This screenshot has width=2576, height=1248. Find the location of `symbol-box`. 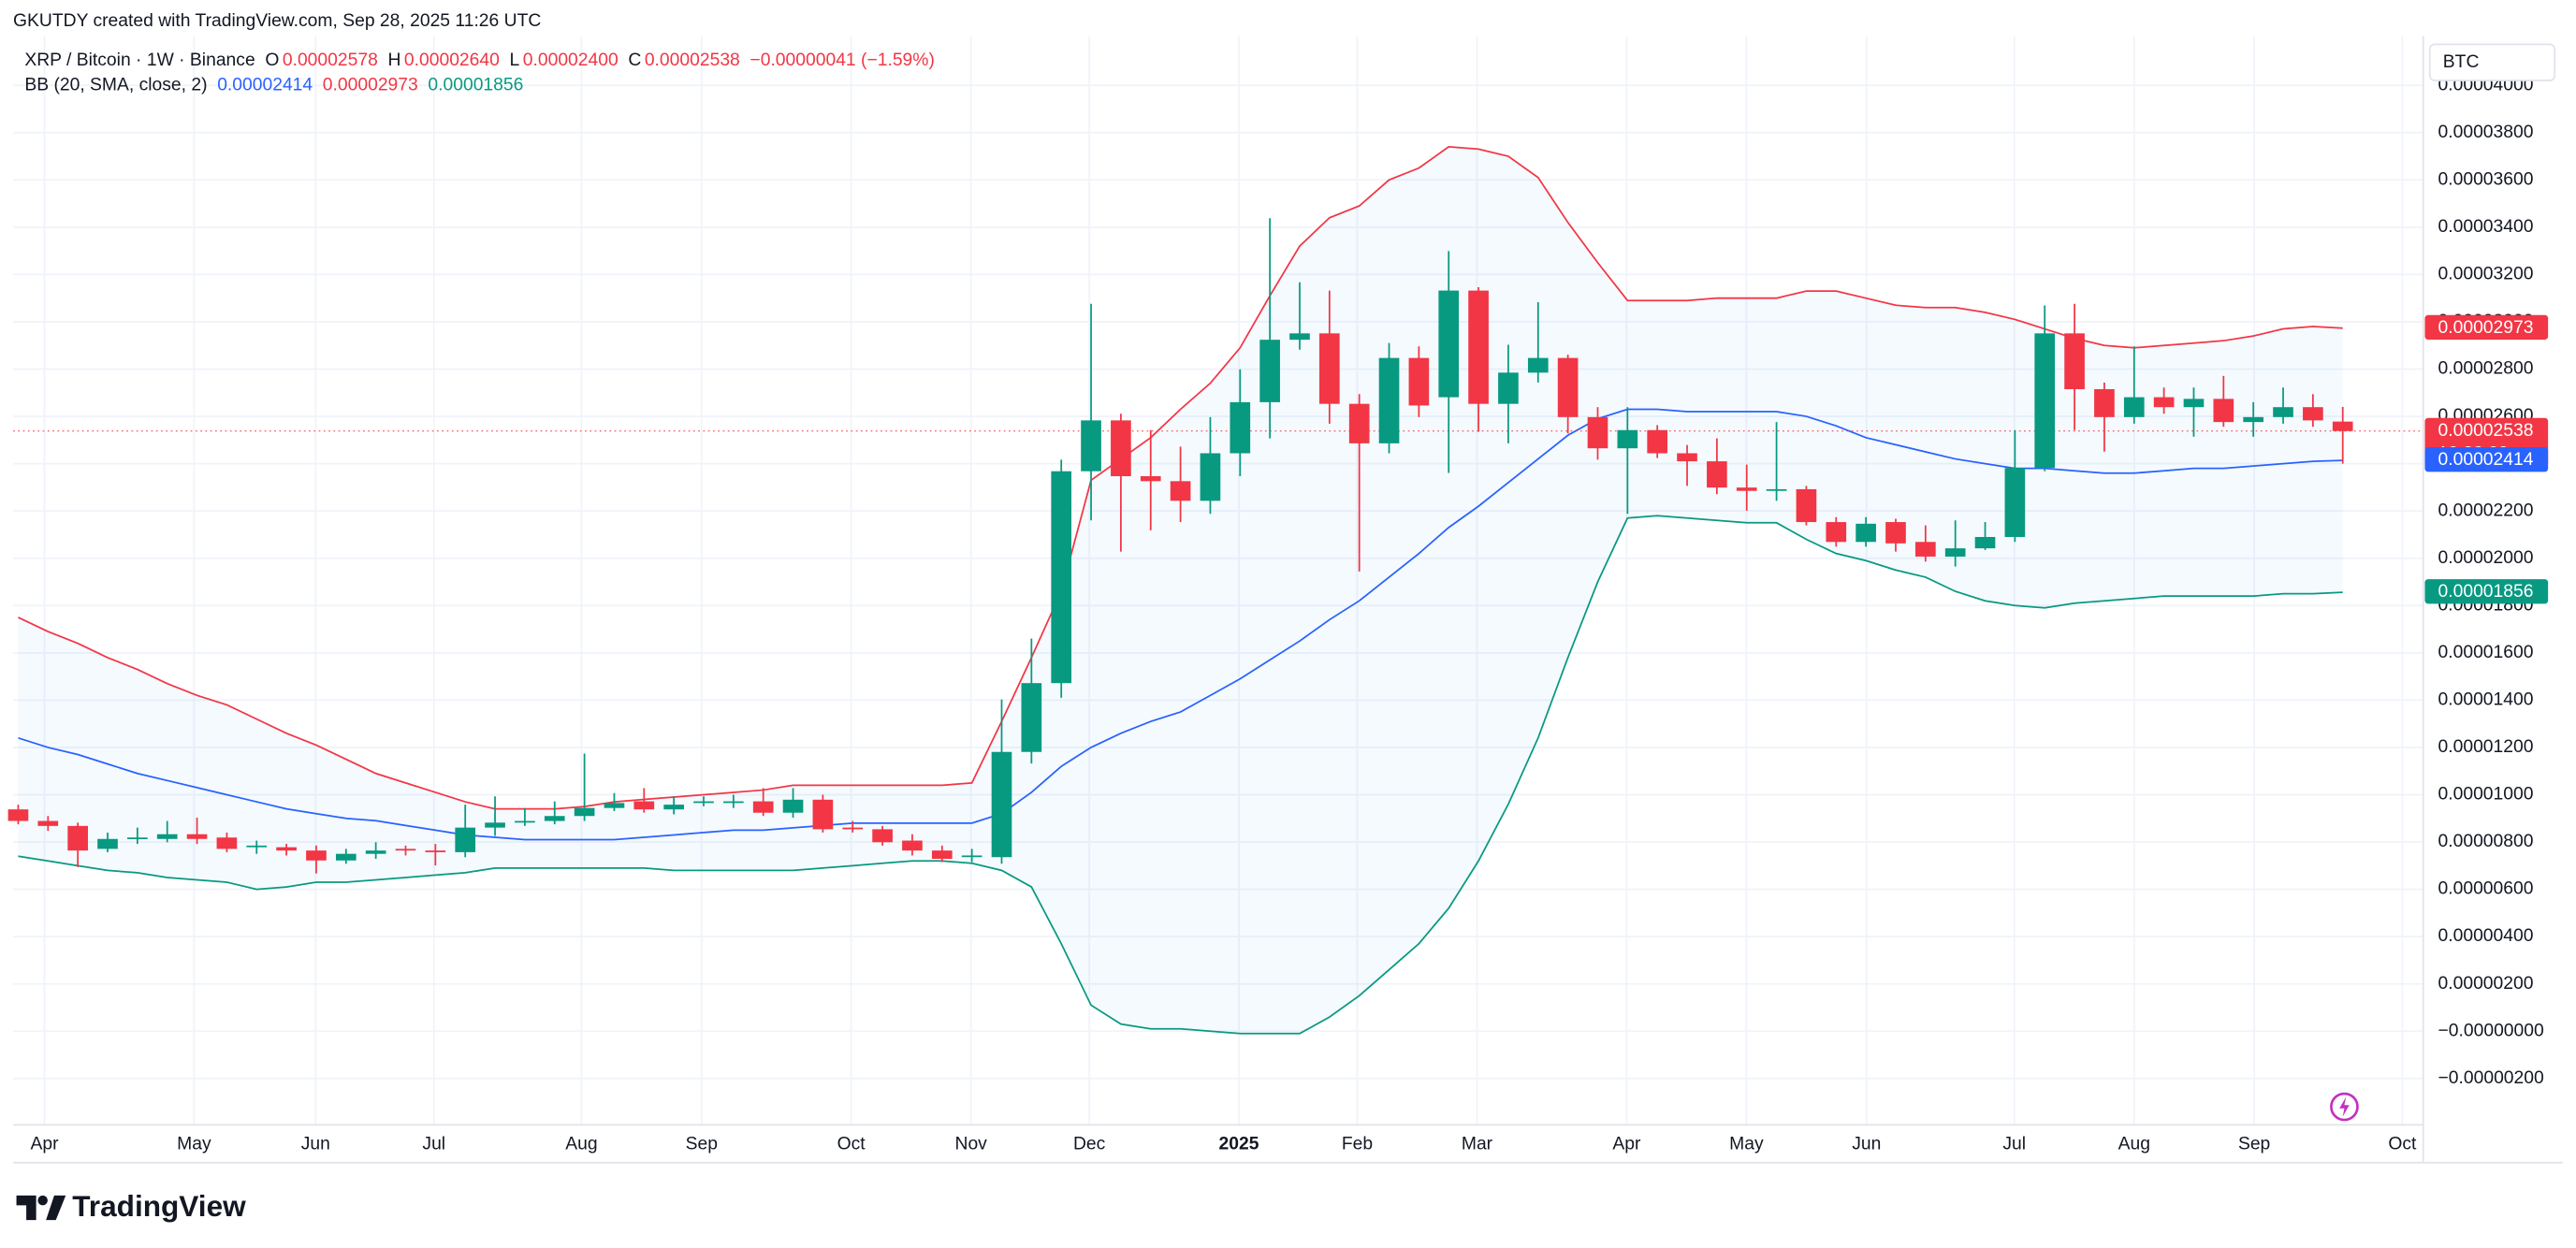

symbol-box is located at coordinates (2492, 62).